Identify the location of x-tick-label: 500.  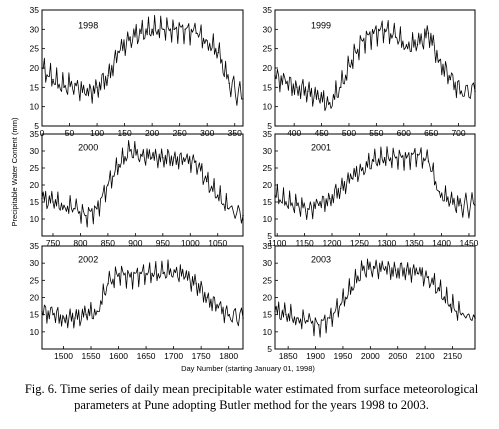
(349, 133).